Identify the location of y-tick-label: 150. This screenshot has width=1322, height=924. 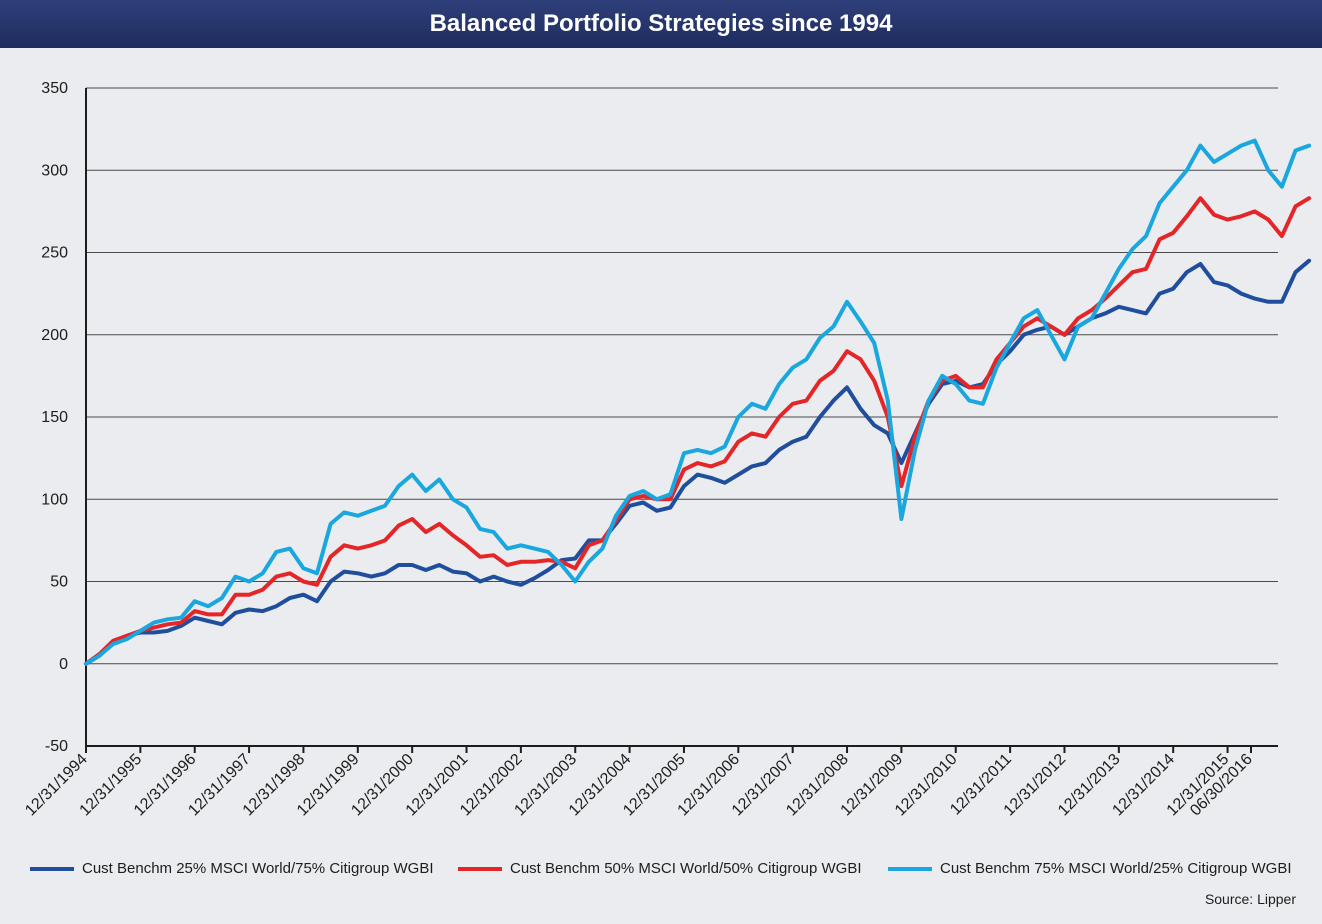
(54, 417).